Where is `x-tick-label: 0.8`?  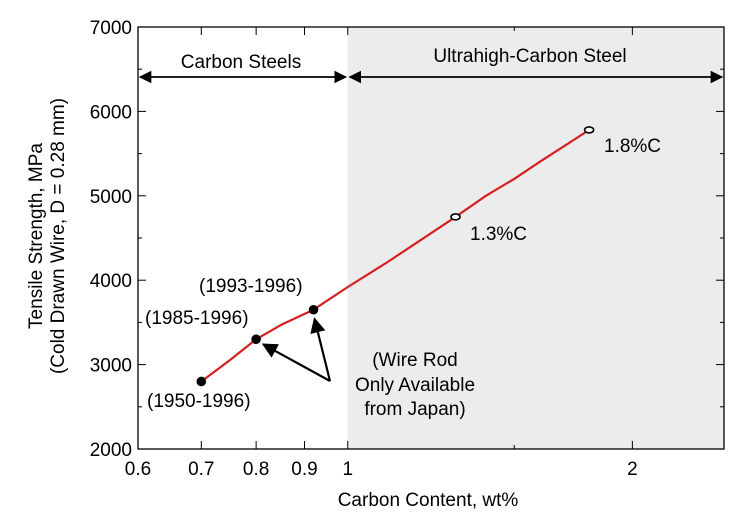 x-tick-label: 0.8 is located at coordinates (256, 469).